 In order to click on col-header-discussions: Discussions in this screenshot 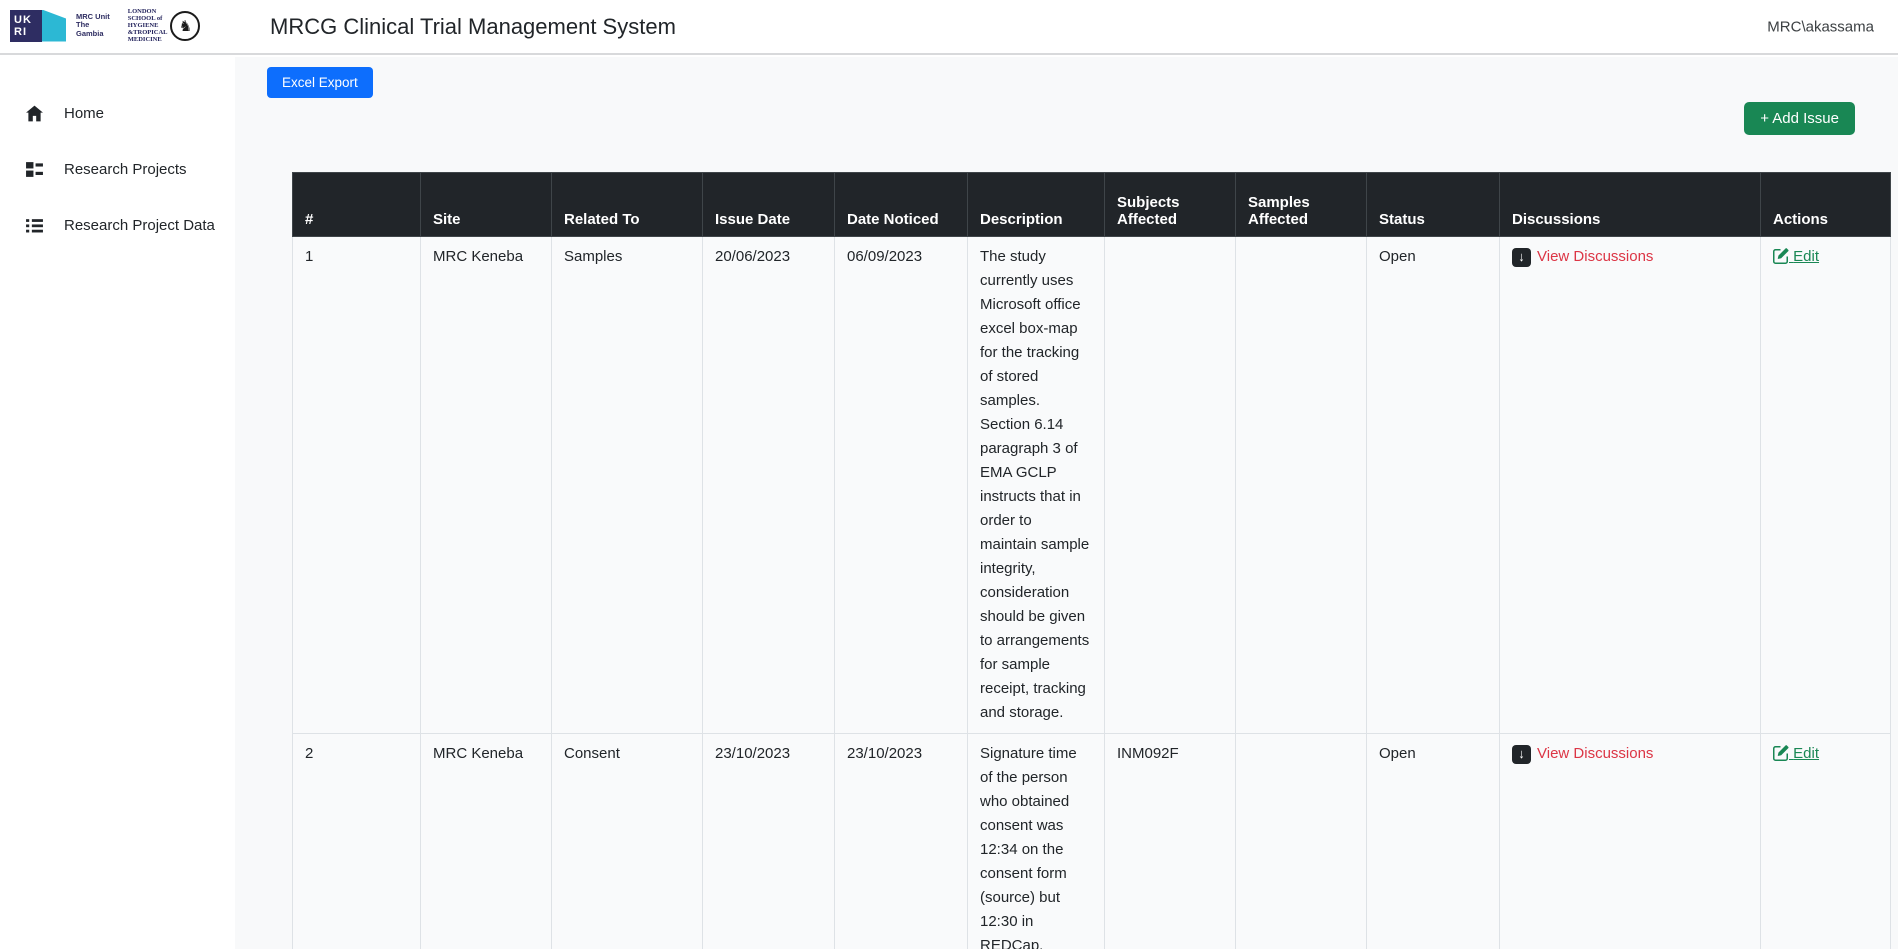, I will do `click(1630, 204)`.